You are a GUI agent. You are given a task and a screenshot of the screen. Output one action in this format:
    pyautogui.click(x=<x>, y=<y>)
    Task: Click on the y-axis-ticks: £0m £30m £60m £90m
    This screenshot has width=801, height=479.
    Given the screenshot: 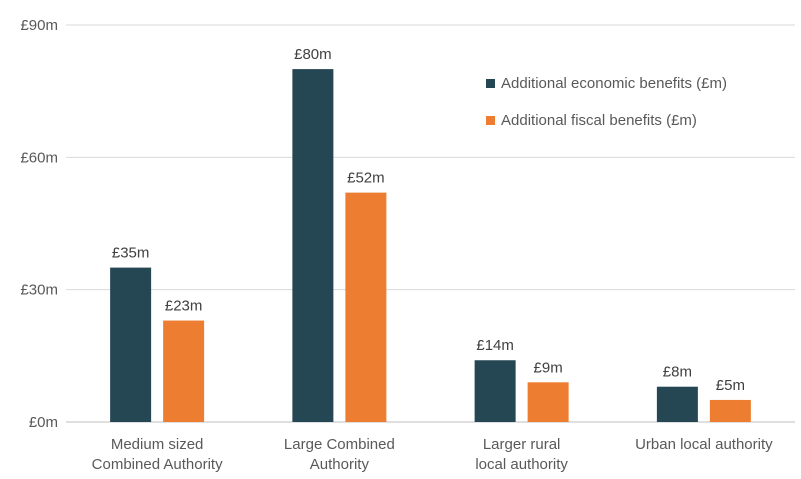 What is the action you would take?
    pyautogui.click(x=39, y=224)
    